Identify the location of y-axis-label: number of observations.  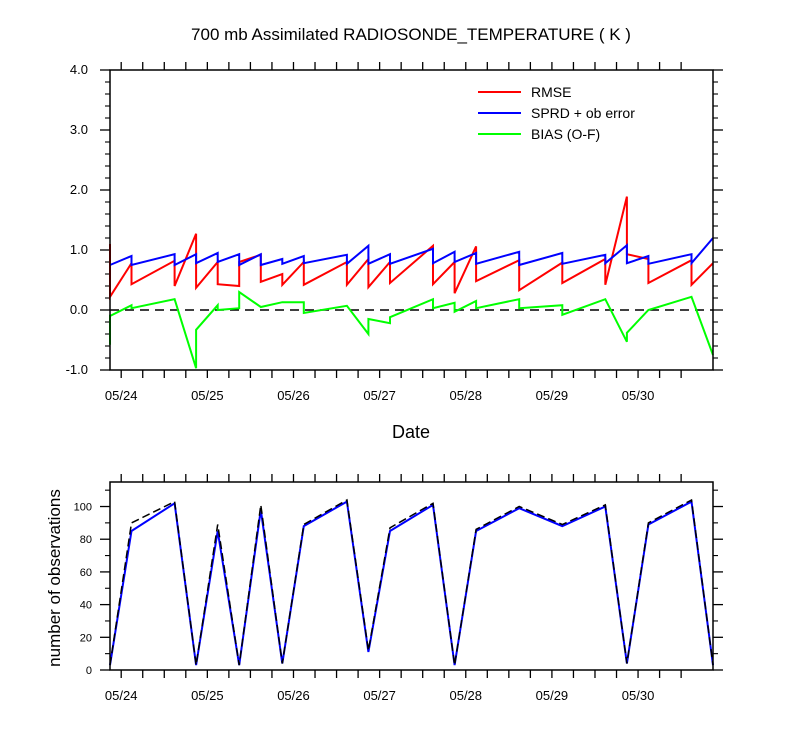
(54, 578).